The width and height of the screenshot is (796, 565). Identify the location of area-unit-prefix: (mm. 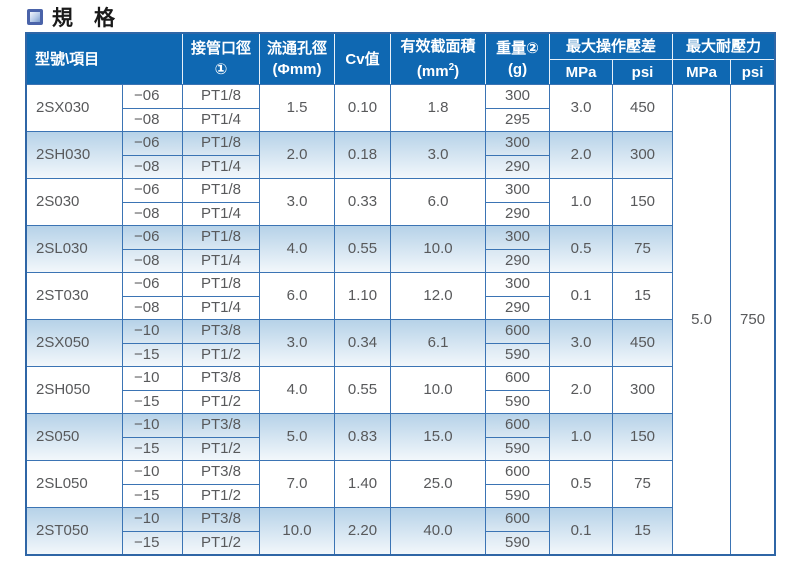
(432, 71).